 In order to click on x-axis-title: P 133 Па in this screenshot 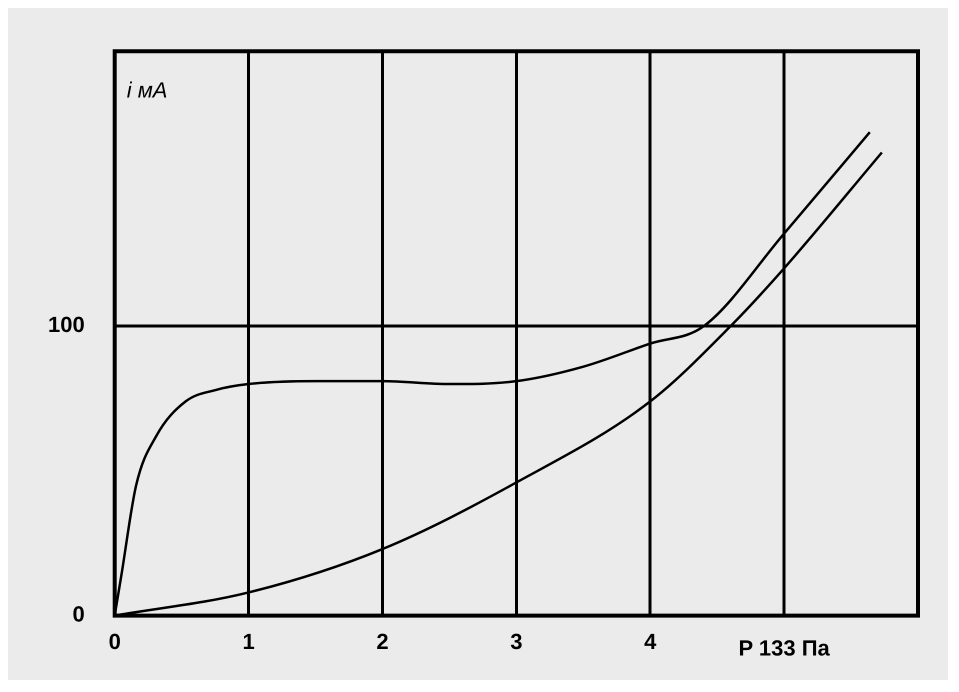, I will do `click(784, 648)`.